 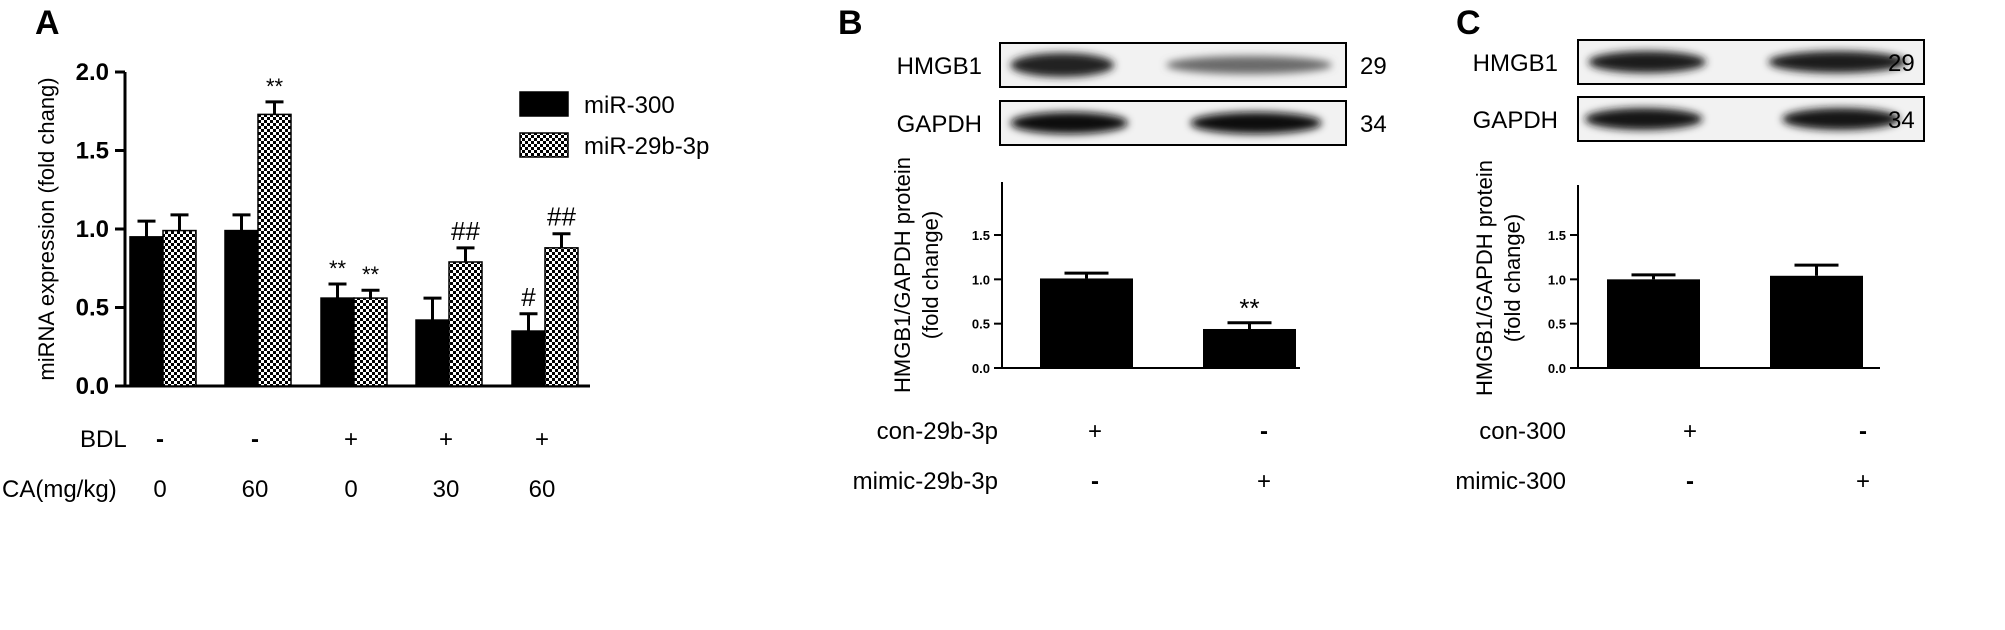 I want to click on panel-b-blot-kda: 34, so click(x=1373, y=124).